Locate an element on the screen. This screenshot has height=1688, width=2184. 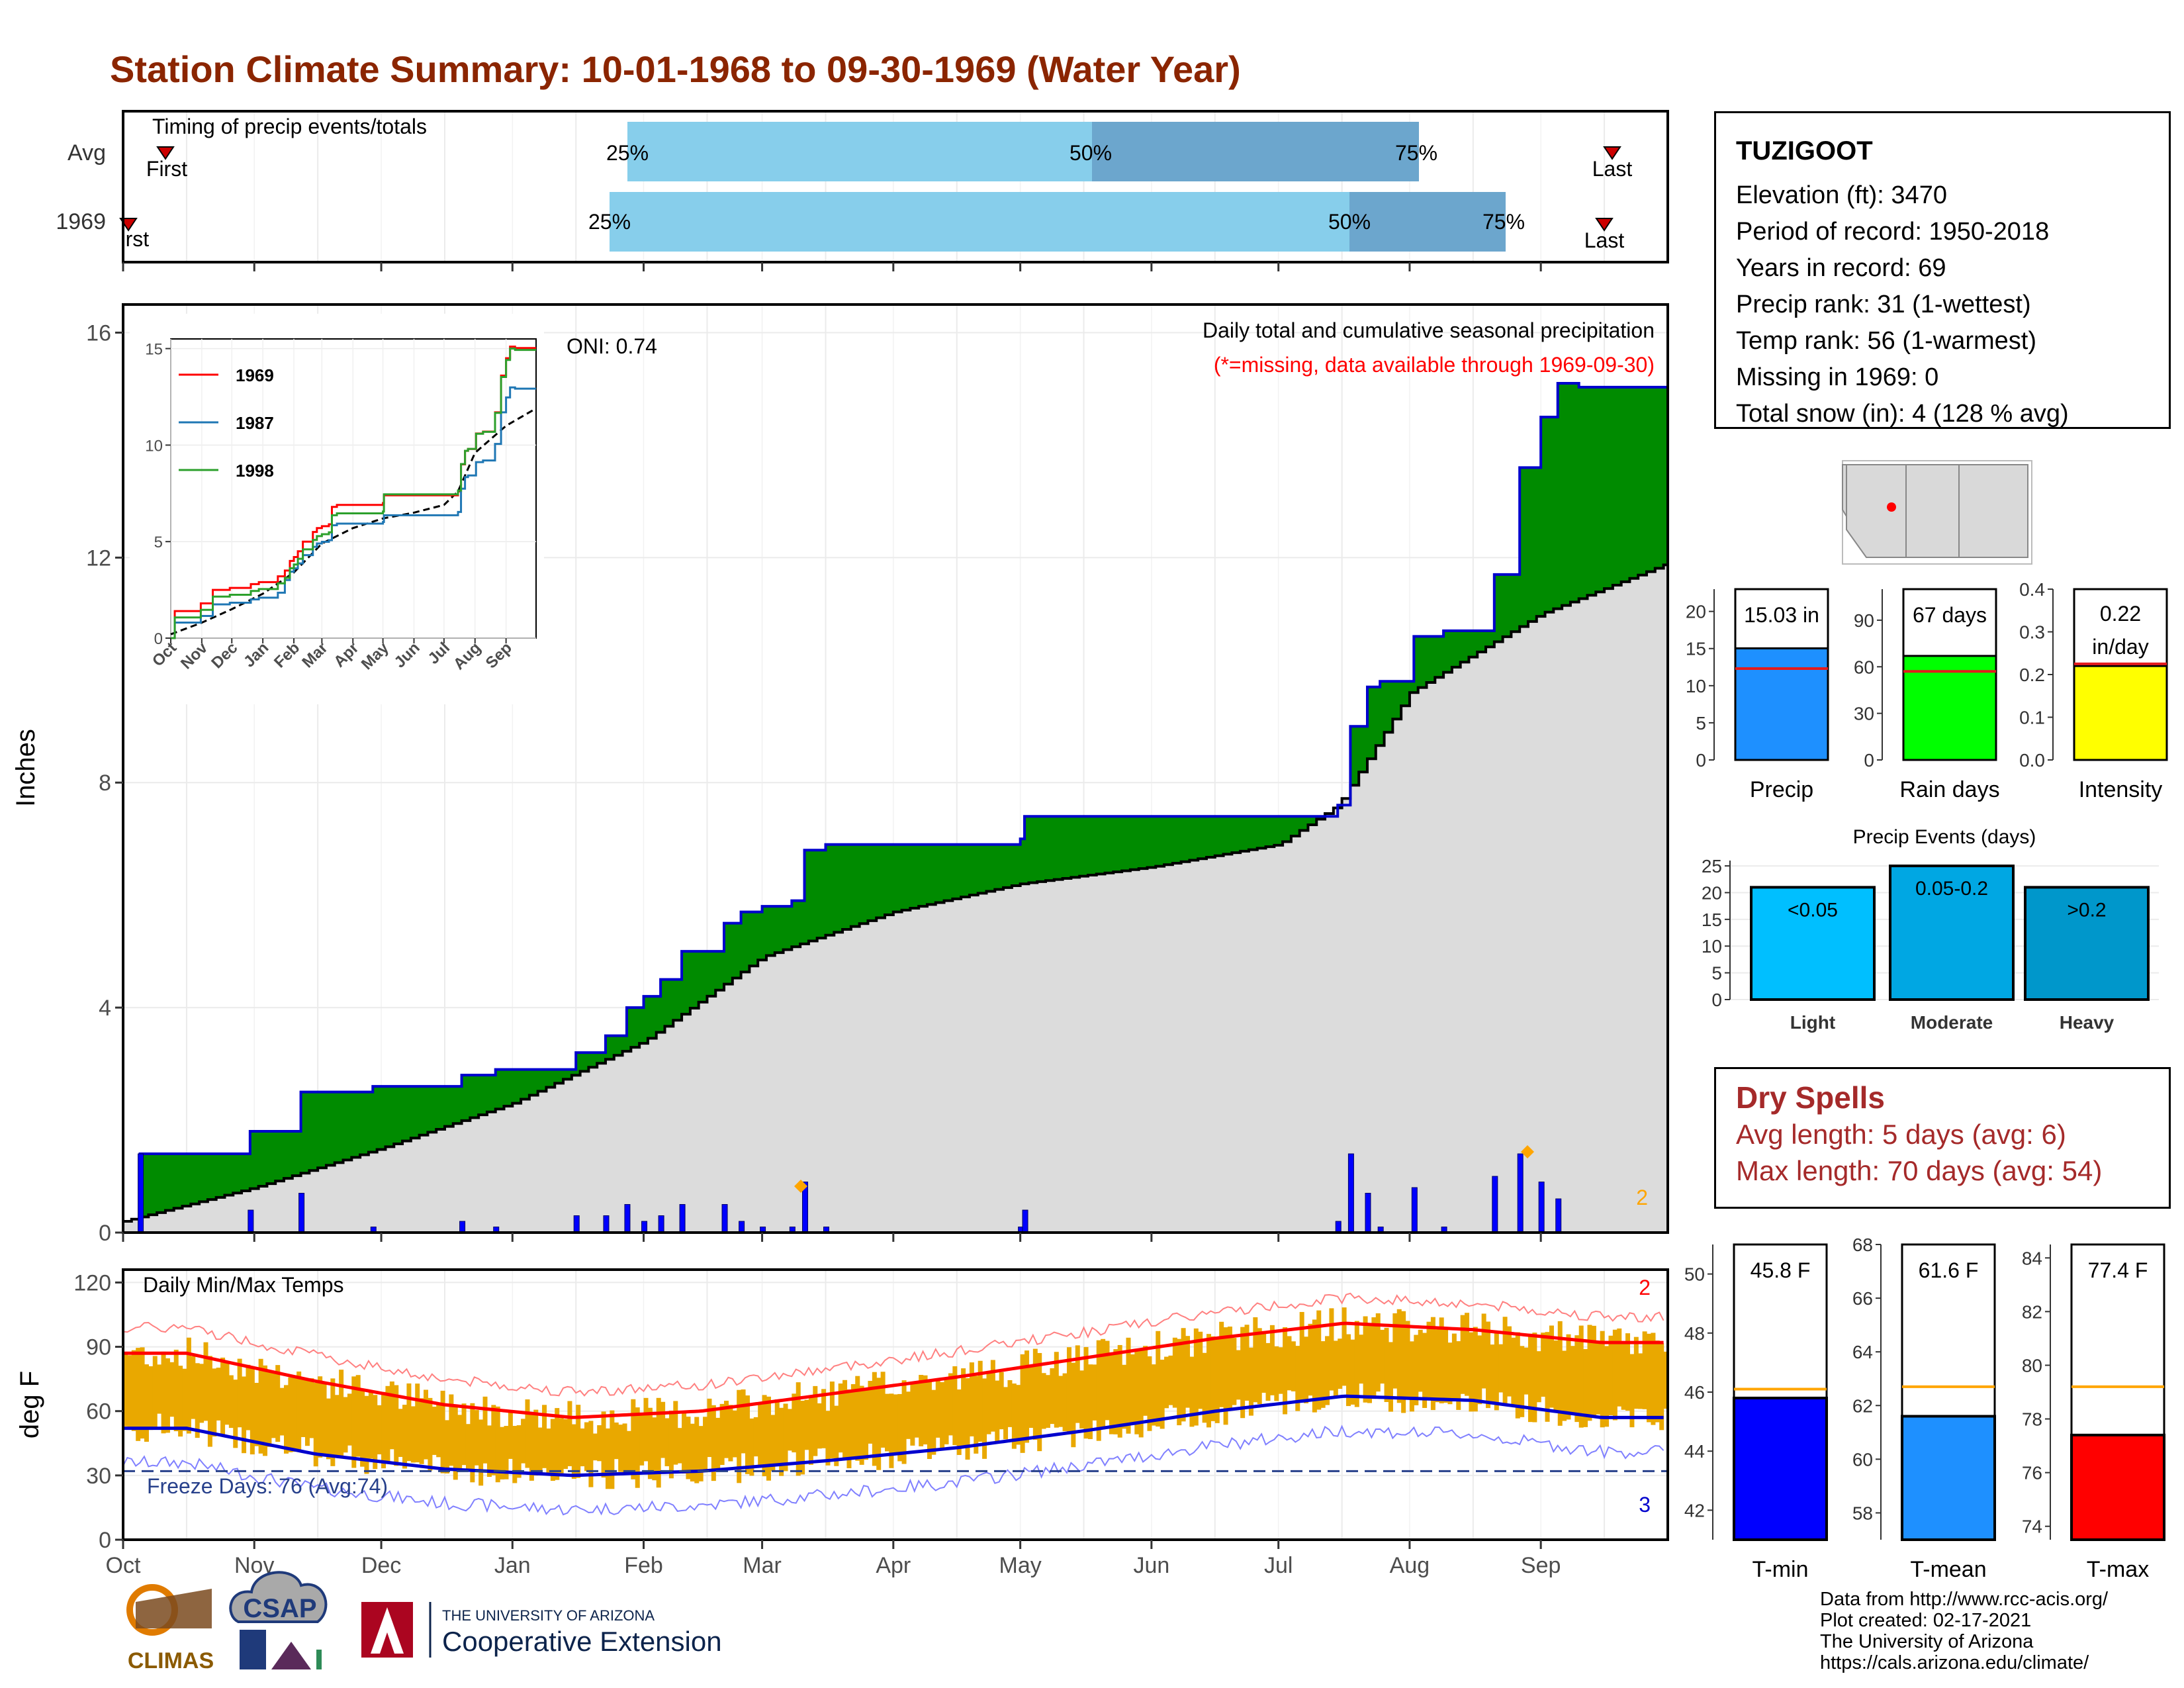
avg-p75: 75% is located at coordinates (1416, 153).